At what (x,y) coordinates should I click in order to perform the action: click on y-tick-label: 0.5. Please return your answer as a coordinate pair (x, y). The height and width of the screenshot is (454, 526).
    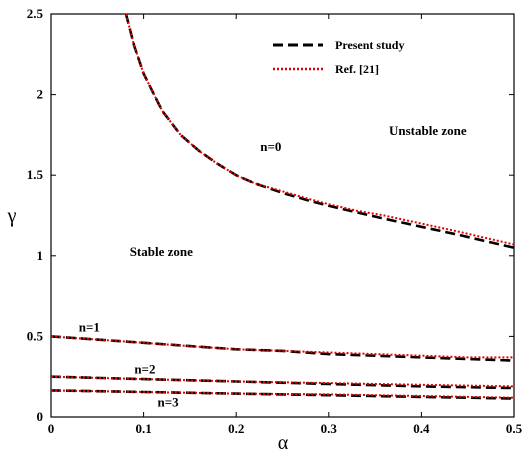
    Looking at the image, I should click on (35, 335).